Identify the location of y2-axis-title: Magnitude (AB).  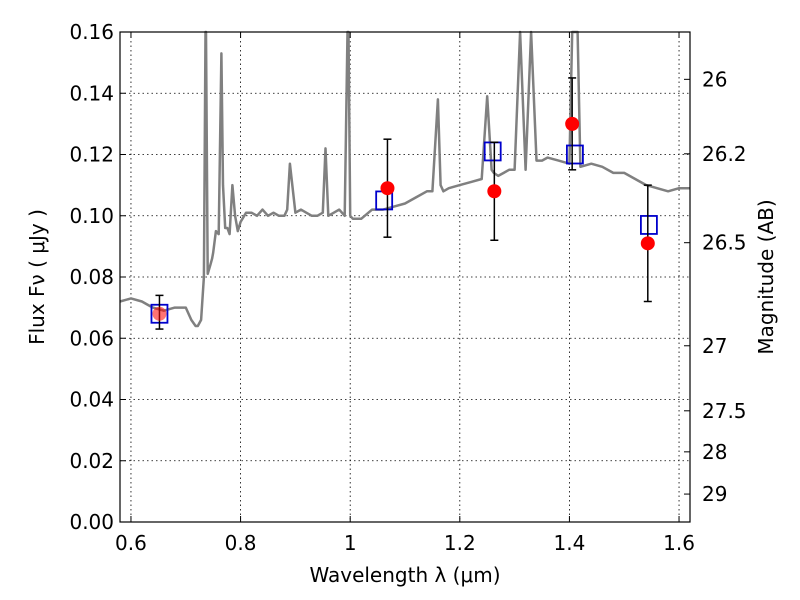
(766, 276).